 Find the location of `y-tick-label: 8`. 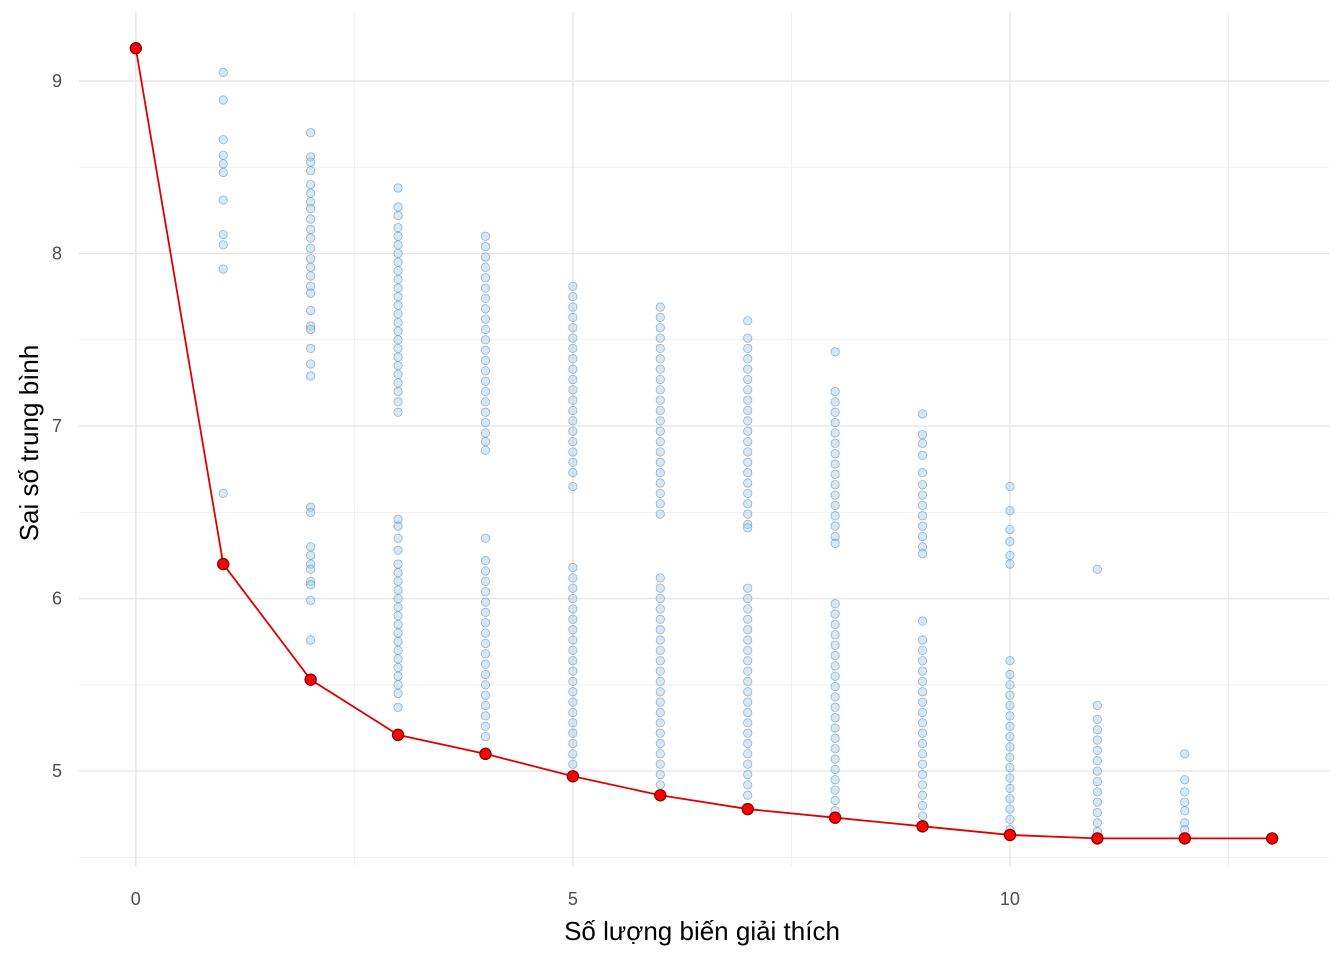

y-tick-label: 8 is located at coordinates (57, 254).